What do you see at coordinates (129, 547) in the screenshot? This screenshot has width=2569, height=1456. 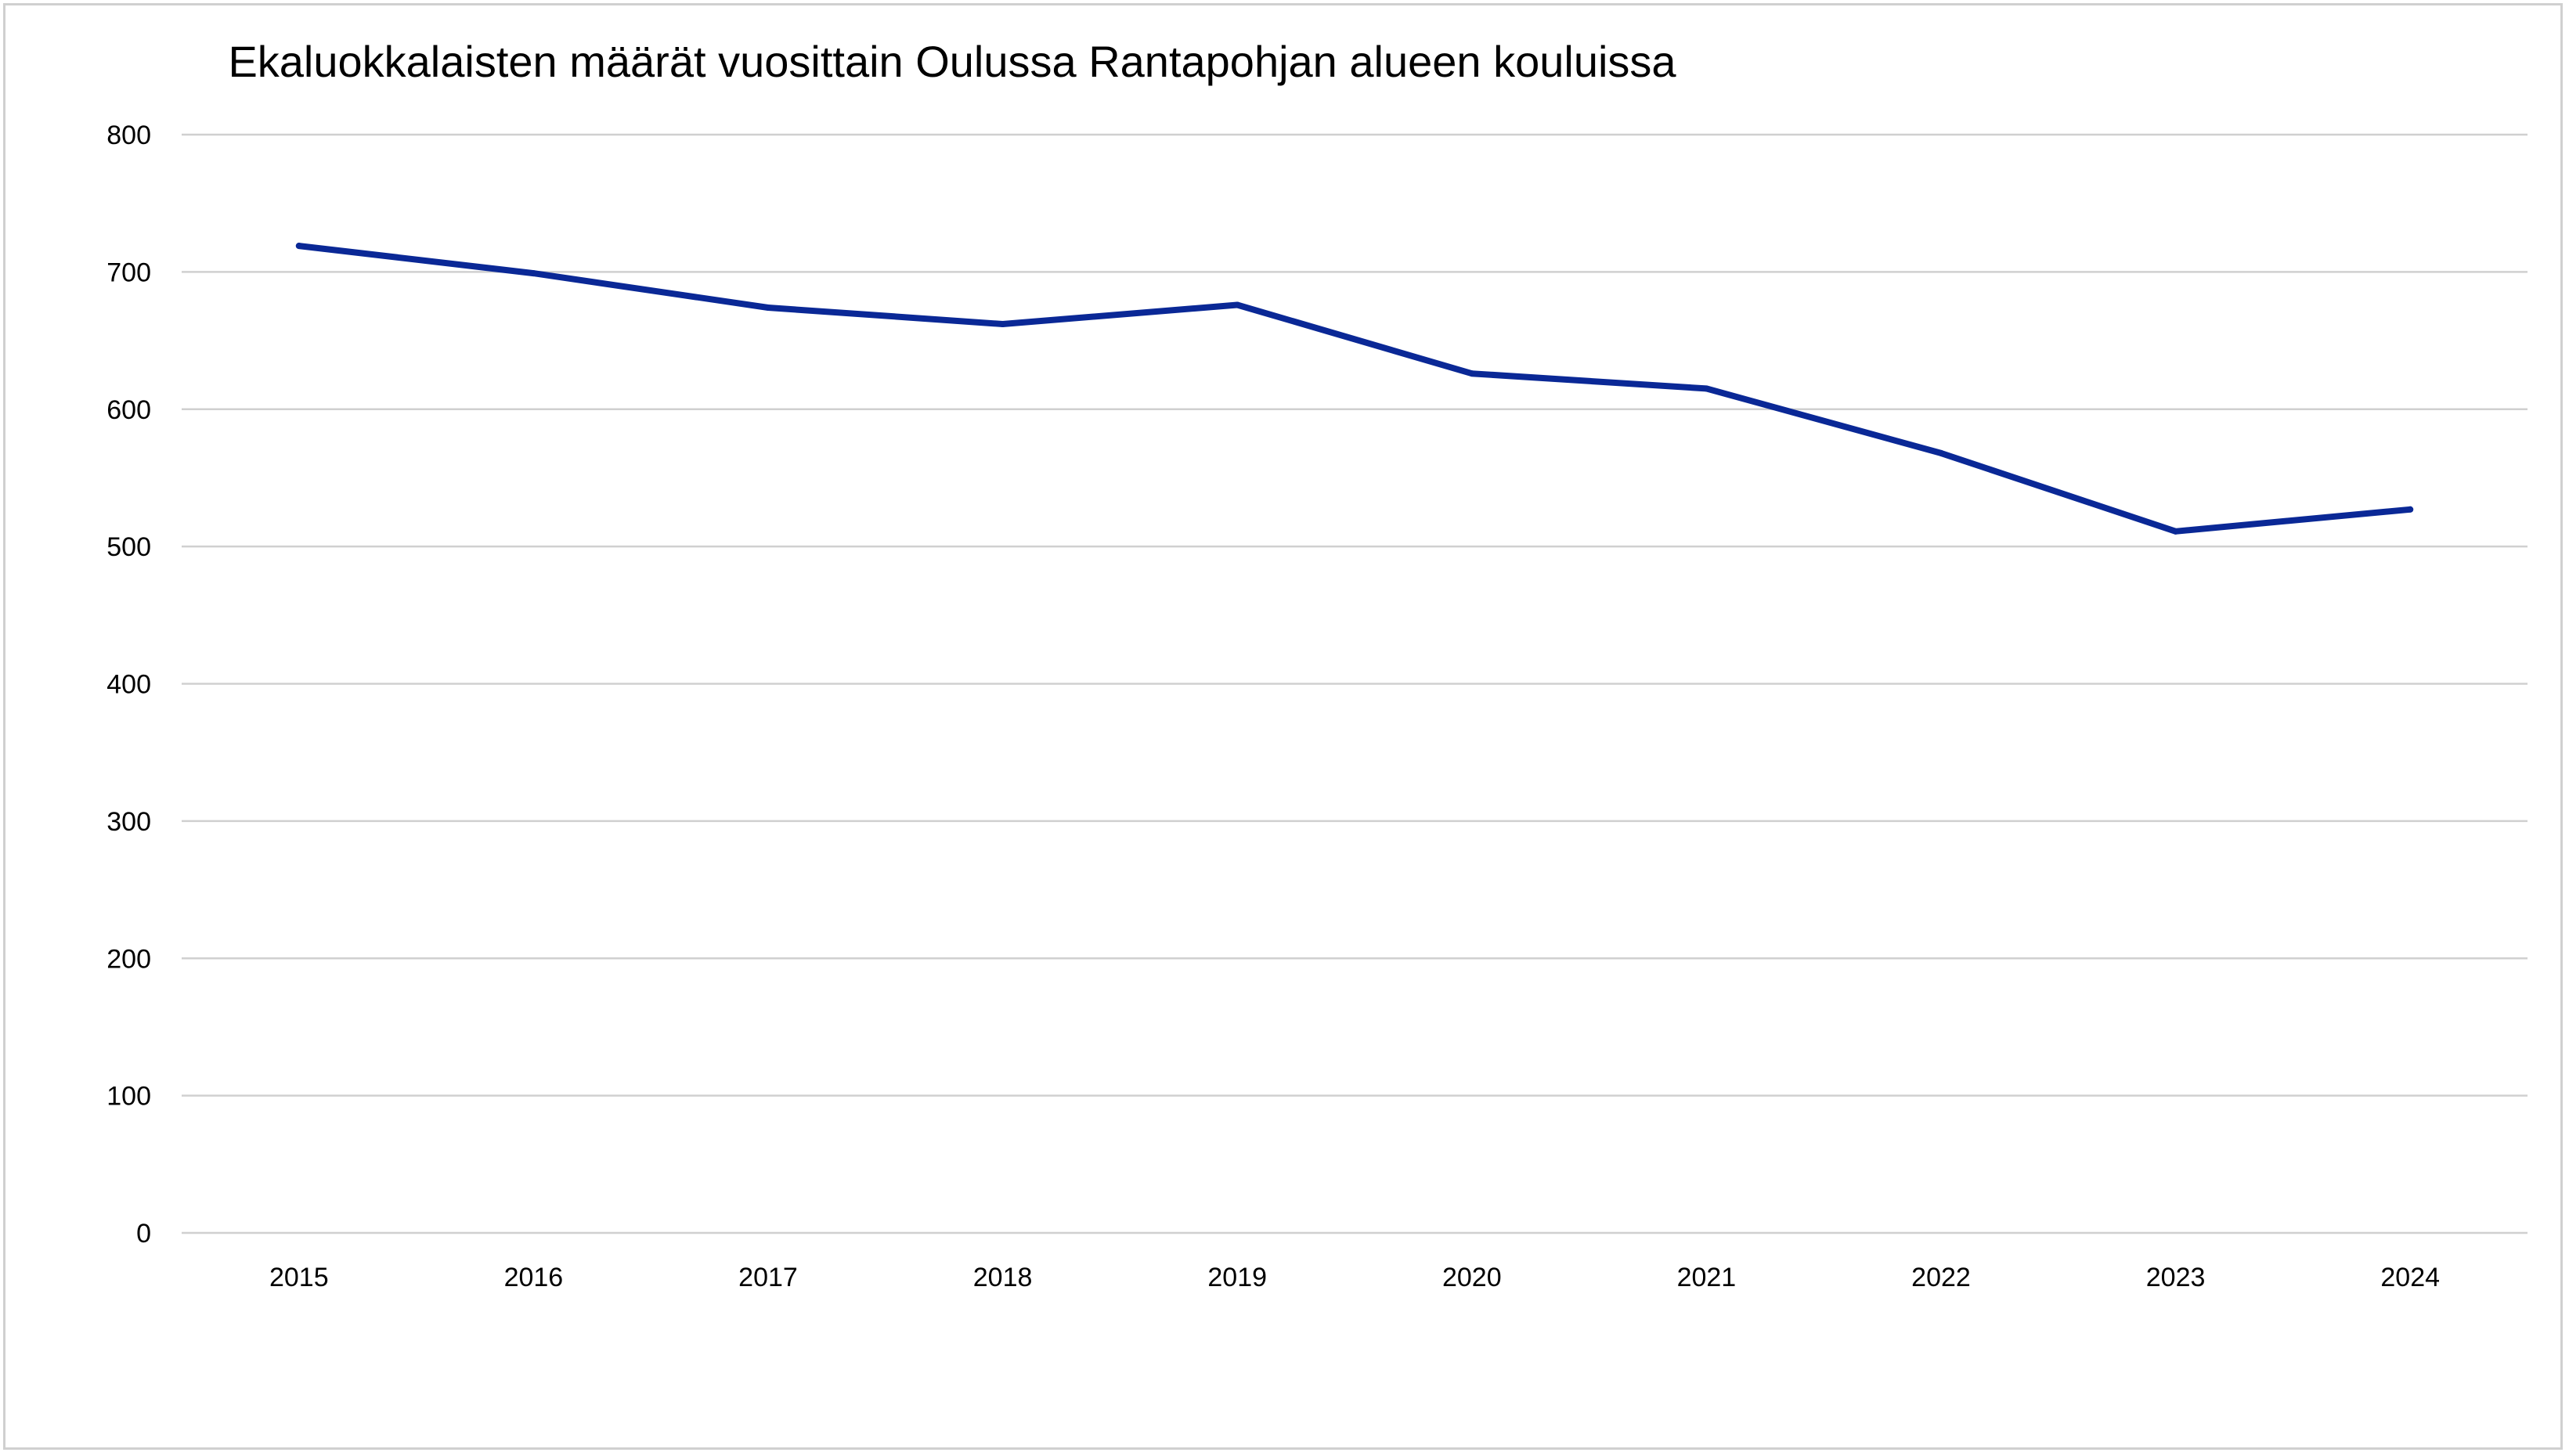 I see `y-tick-label: 500` at bounding box center [129, 547].